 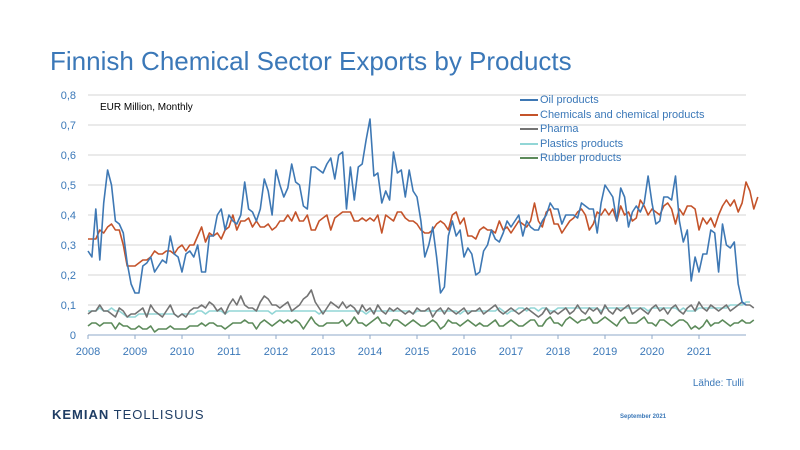 What do you see at coordinates (699, 352) in the screenshot?
I see `x-tick-label: 2021` at bounding box center [699, 352].